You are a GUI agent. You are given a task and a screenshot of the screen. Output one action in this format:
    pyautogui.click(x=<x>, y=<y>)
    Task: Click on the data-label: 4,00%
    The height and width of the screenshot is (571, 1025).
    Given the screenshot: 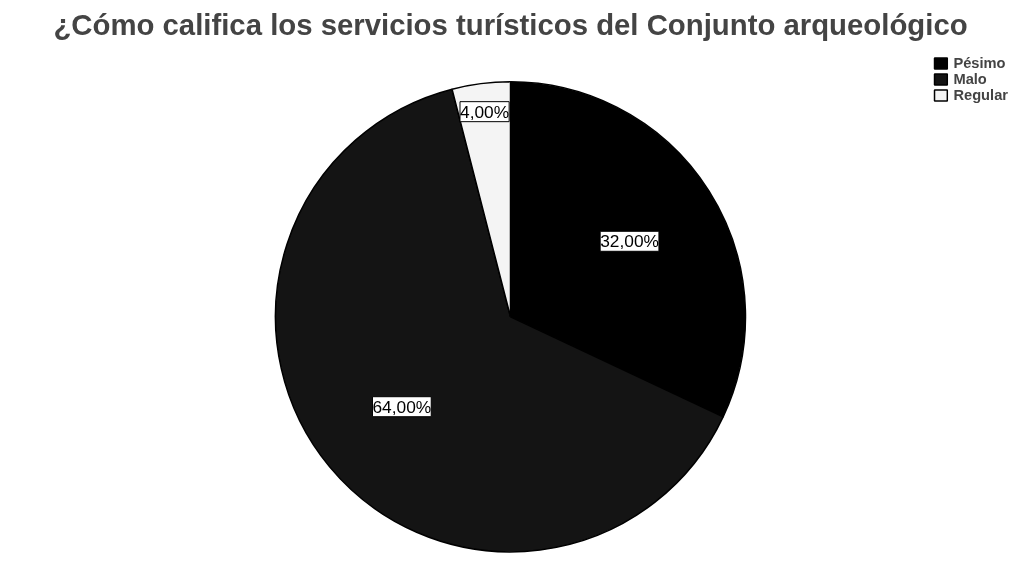 What is the action you would take?
    pyautogui.click(x=485, y=111)
    